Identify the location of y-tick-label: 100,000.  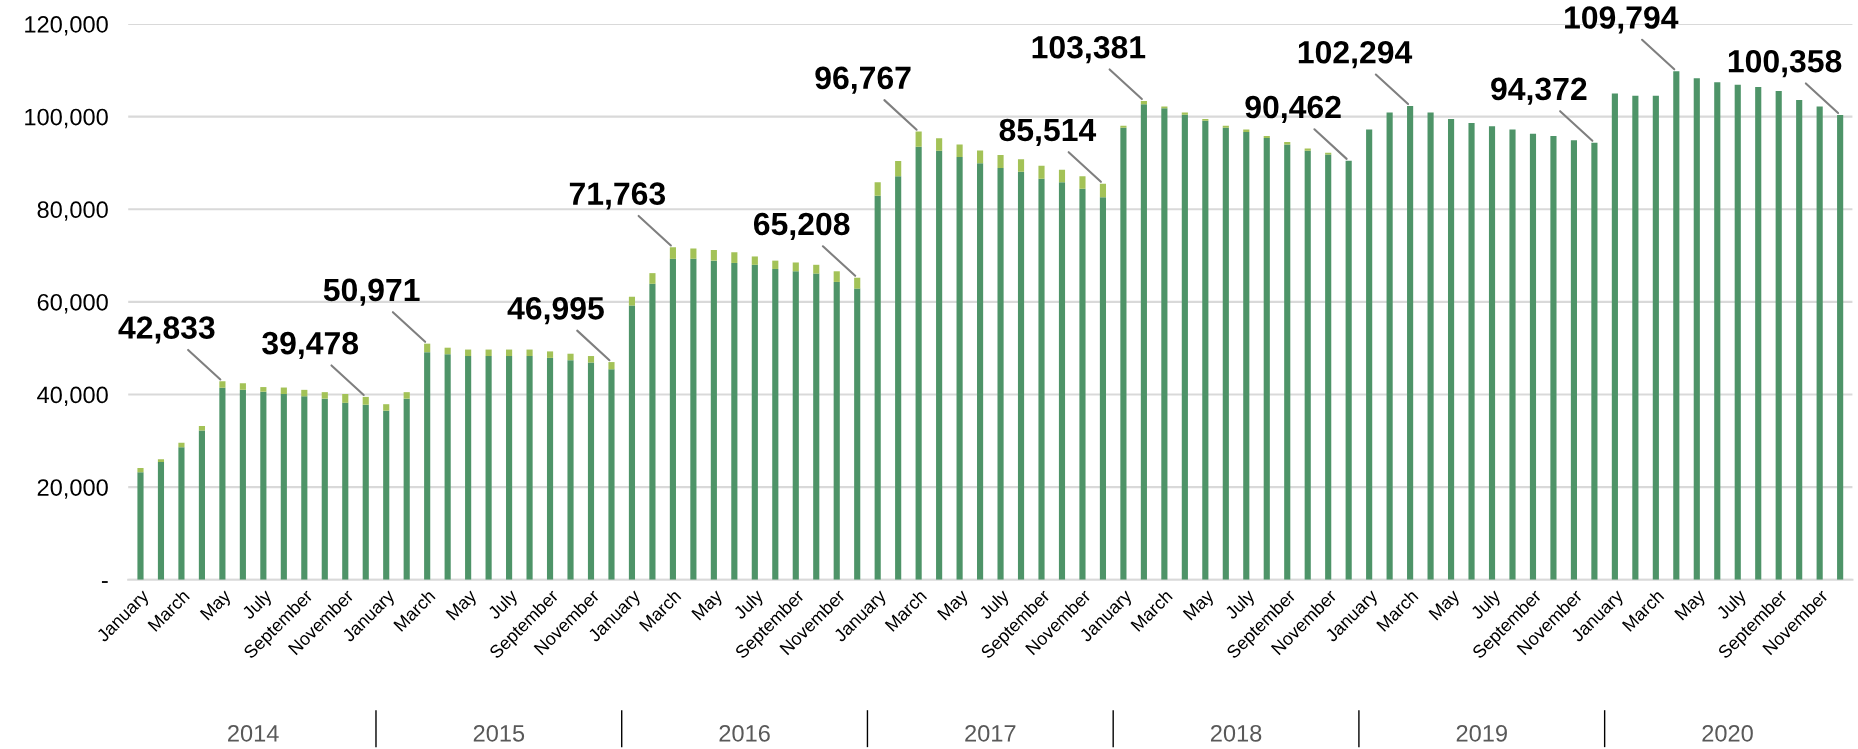
(66, 118).